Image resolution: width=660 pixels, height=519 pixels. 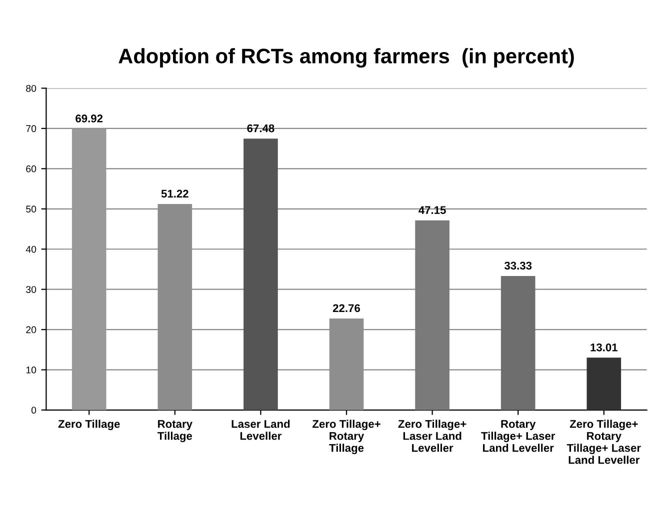 I want to click on y-tick-label: 30, so click(x=31, y=289).